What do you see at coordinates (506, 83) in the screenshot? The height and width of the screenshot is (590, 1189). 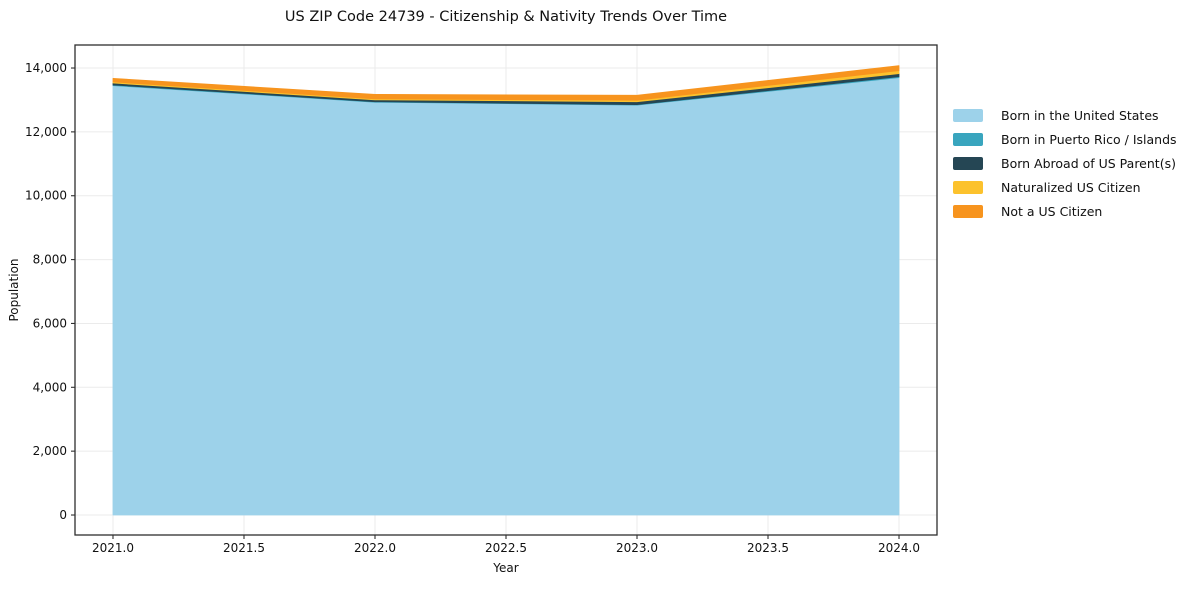 I see `area-series-not-a-us-citizen` at bounding box center [506, 83].